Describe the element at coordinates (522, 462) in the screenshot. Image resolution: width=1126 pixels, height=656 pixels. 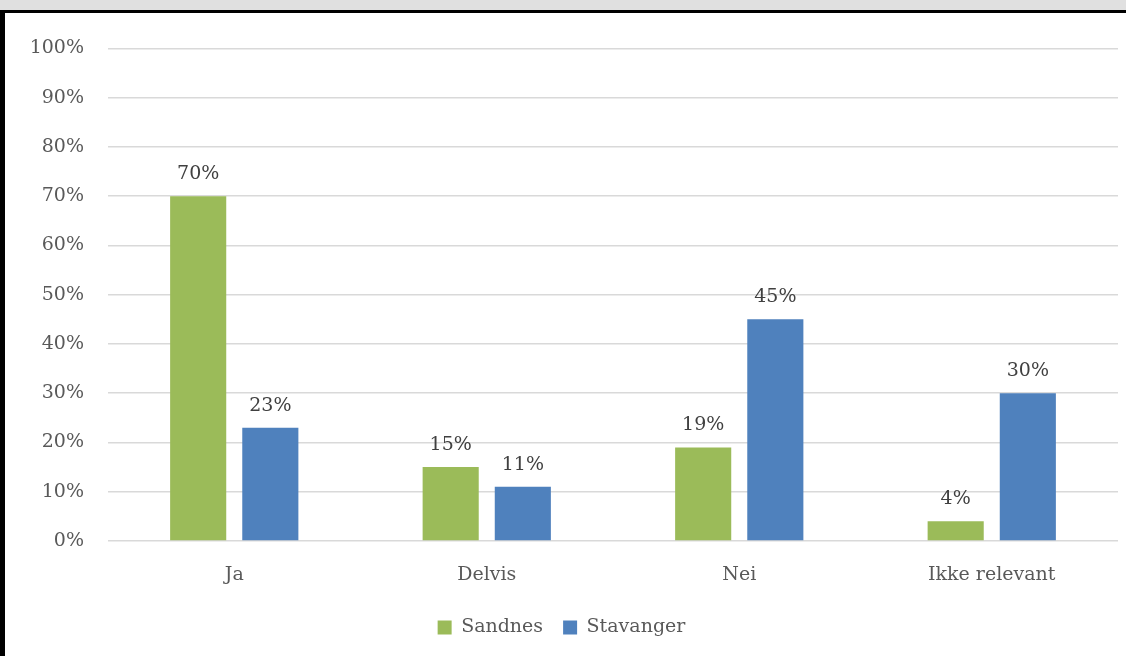
I see `data-label: 11%` at that location.